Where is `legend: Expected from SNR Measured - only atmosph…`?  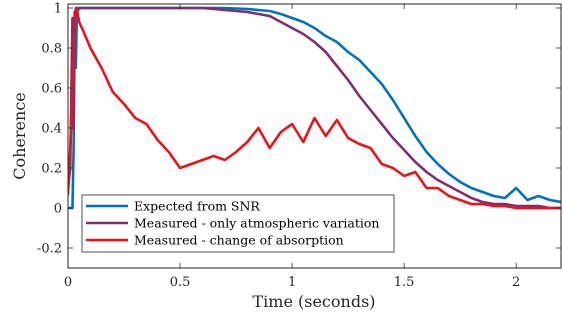 legend: Expected from SNR Measured - only atmosph… is located at coordinates (238, 223).